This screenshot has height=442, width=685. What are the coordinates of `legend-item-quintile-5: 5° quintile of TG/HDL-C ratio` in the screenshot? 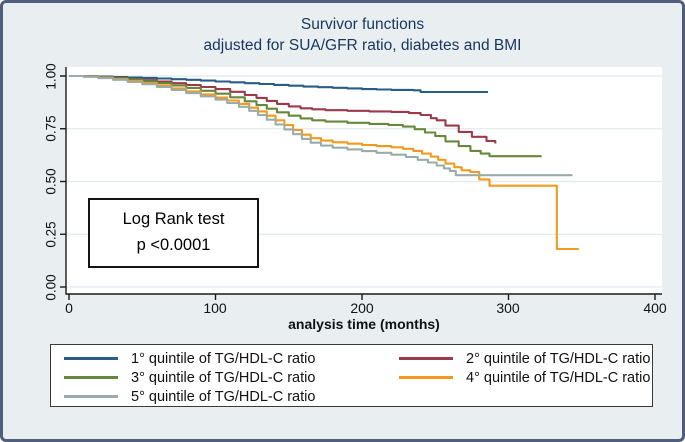 It's located at (231, 397).